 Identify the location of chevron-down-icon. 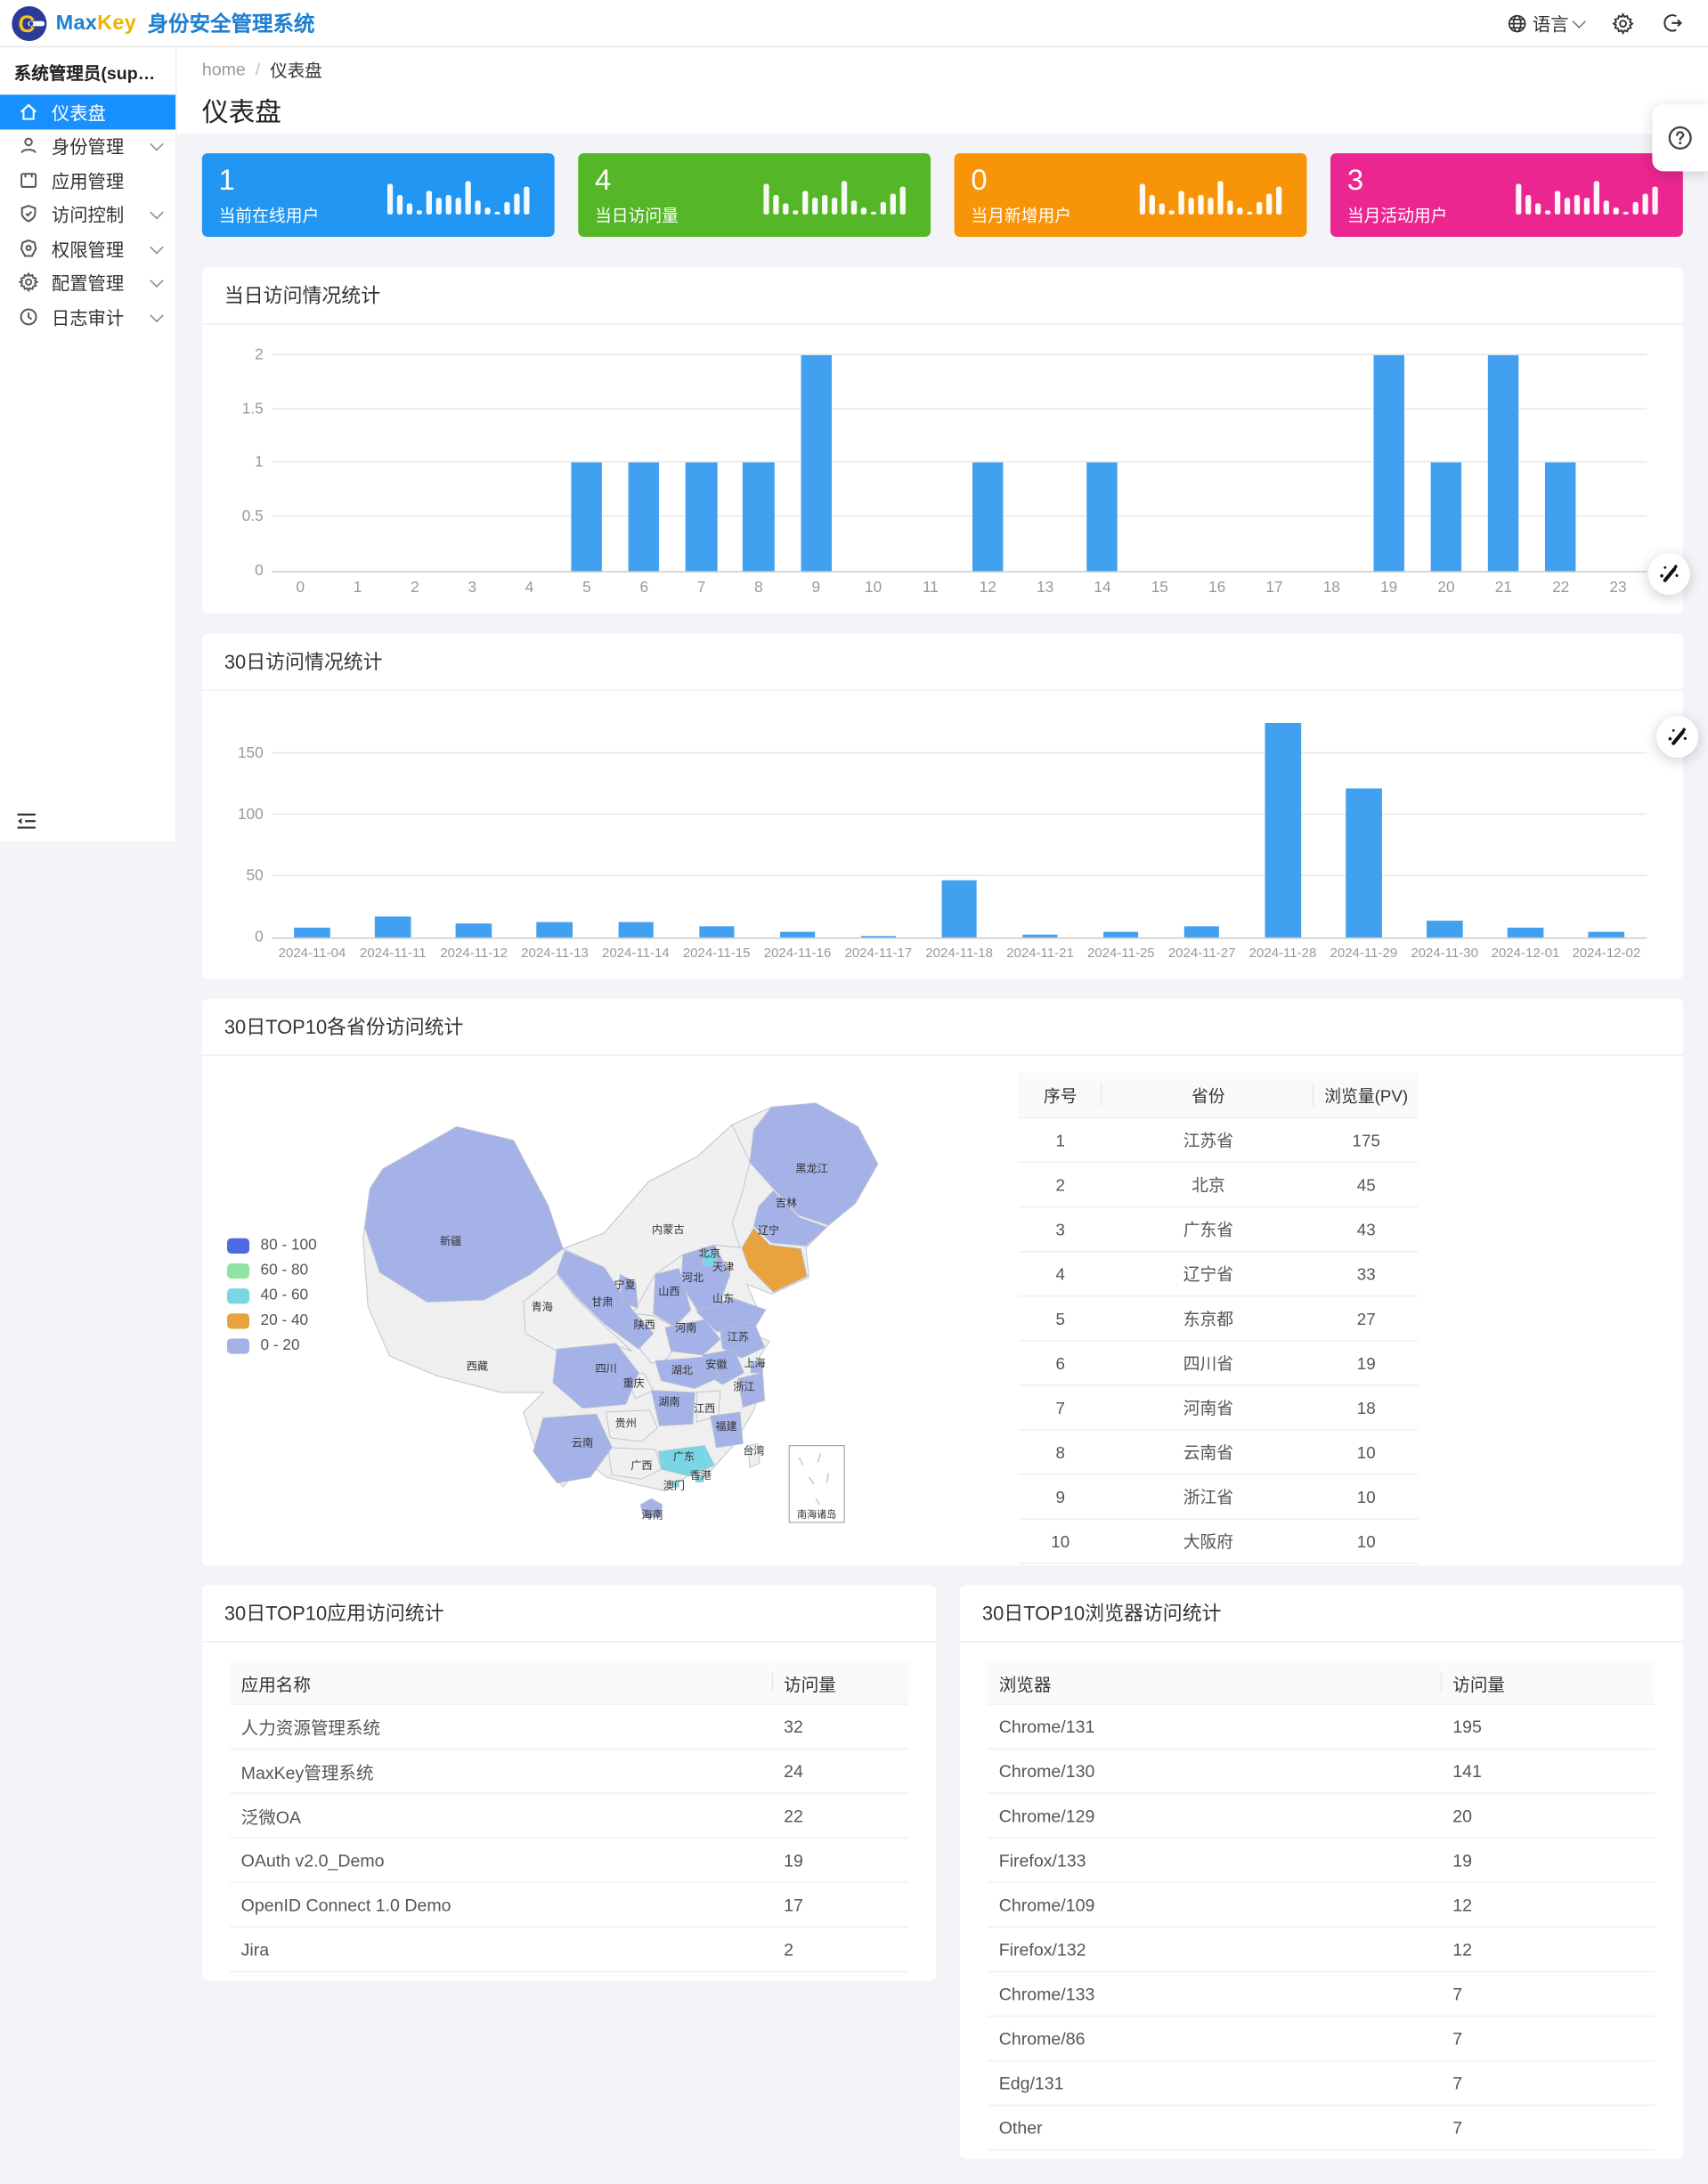
(157, 213).